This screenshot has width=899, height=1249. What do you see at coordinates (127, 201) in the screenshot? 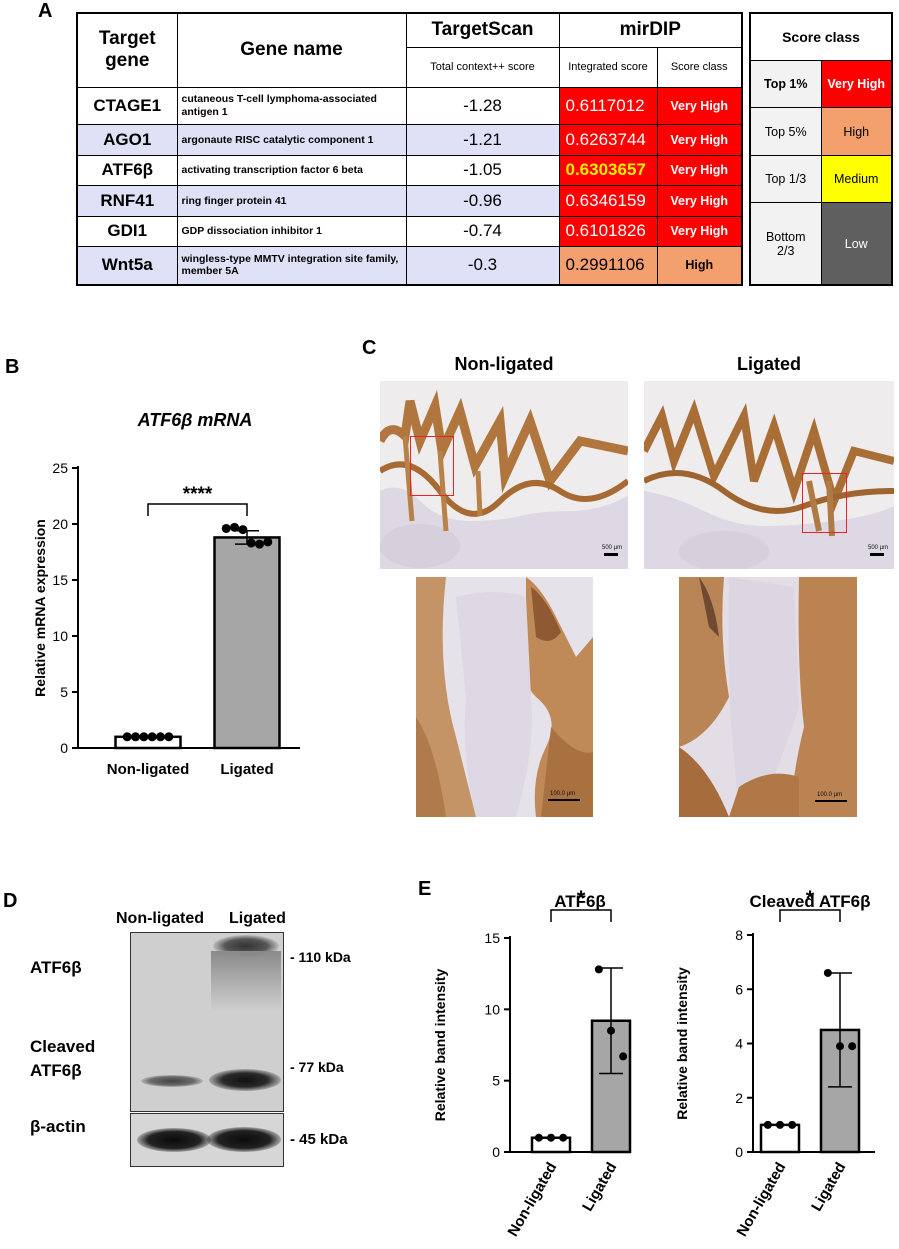
I see `target-gene-cell: RNF41` at bounding box center [127, 201].